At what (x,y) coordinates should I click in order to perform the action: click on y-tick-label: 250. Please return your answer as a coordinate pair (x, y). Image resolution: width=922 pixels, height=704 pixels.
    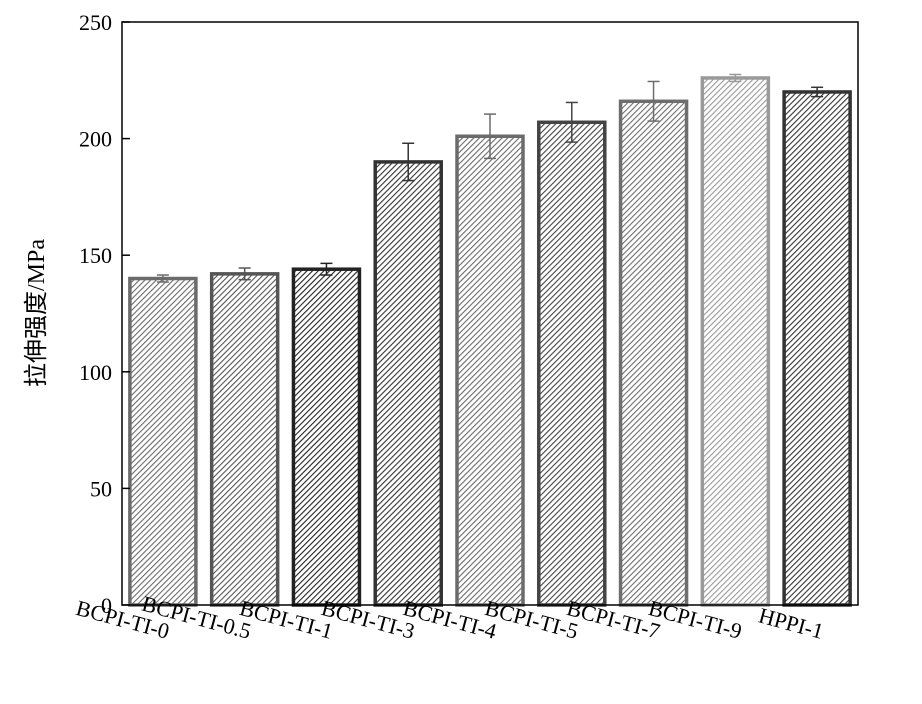
    Looking at the image, I should click on (95, 22).